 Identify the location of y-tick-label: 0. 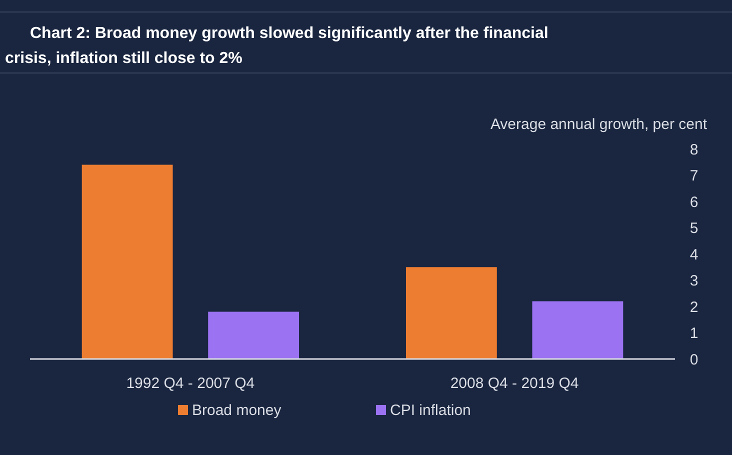
(694, 359).